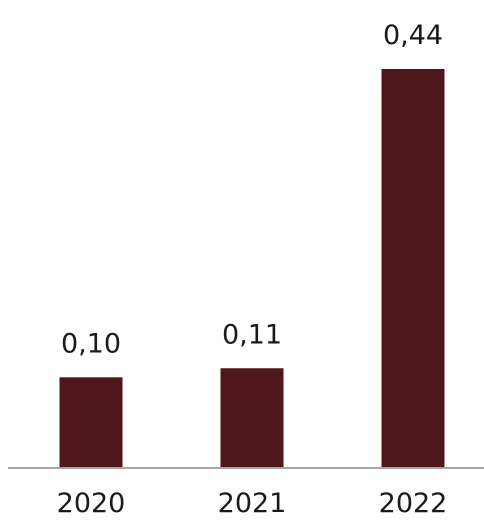  I want to click on bar-2021, so click(252, 418).